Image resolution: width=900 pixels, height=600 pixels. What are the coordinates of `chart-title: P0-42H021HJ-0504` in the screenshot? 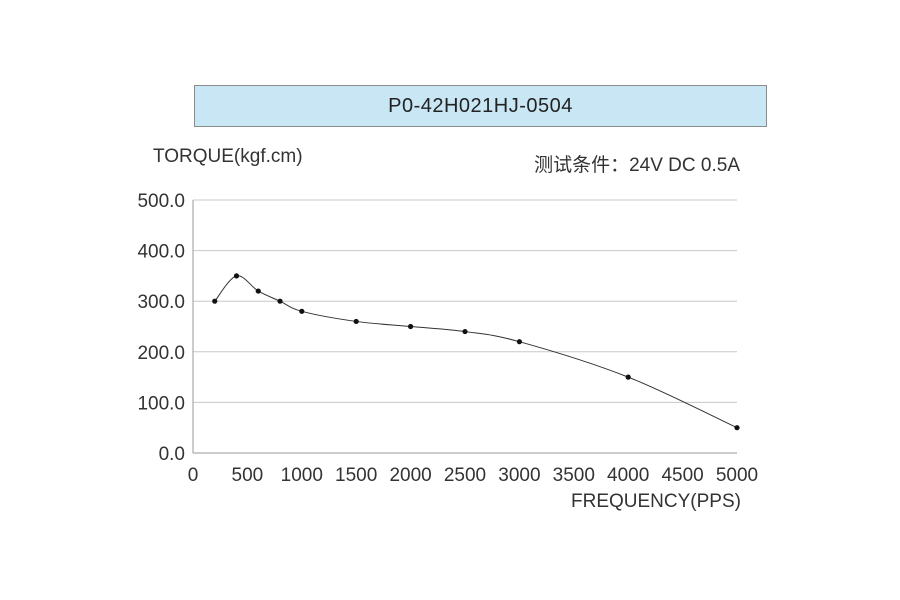 It's located at (480, 106).